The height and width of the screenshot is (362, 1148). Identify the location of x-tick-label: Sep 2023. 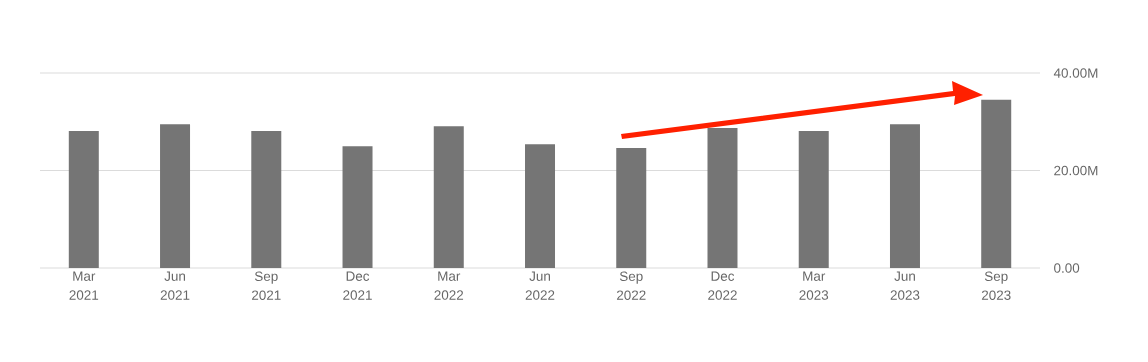
(996, 285).